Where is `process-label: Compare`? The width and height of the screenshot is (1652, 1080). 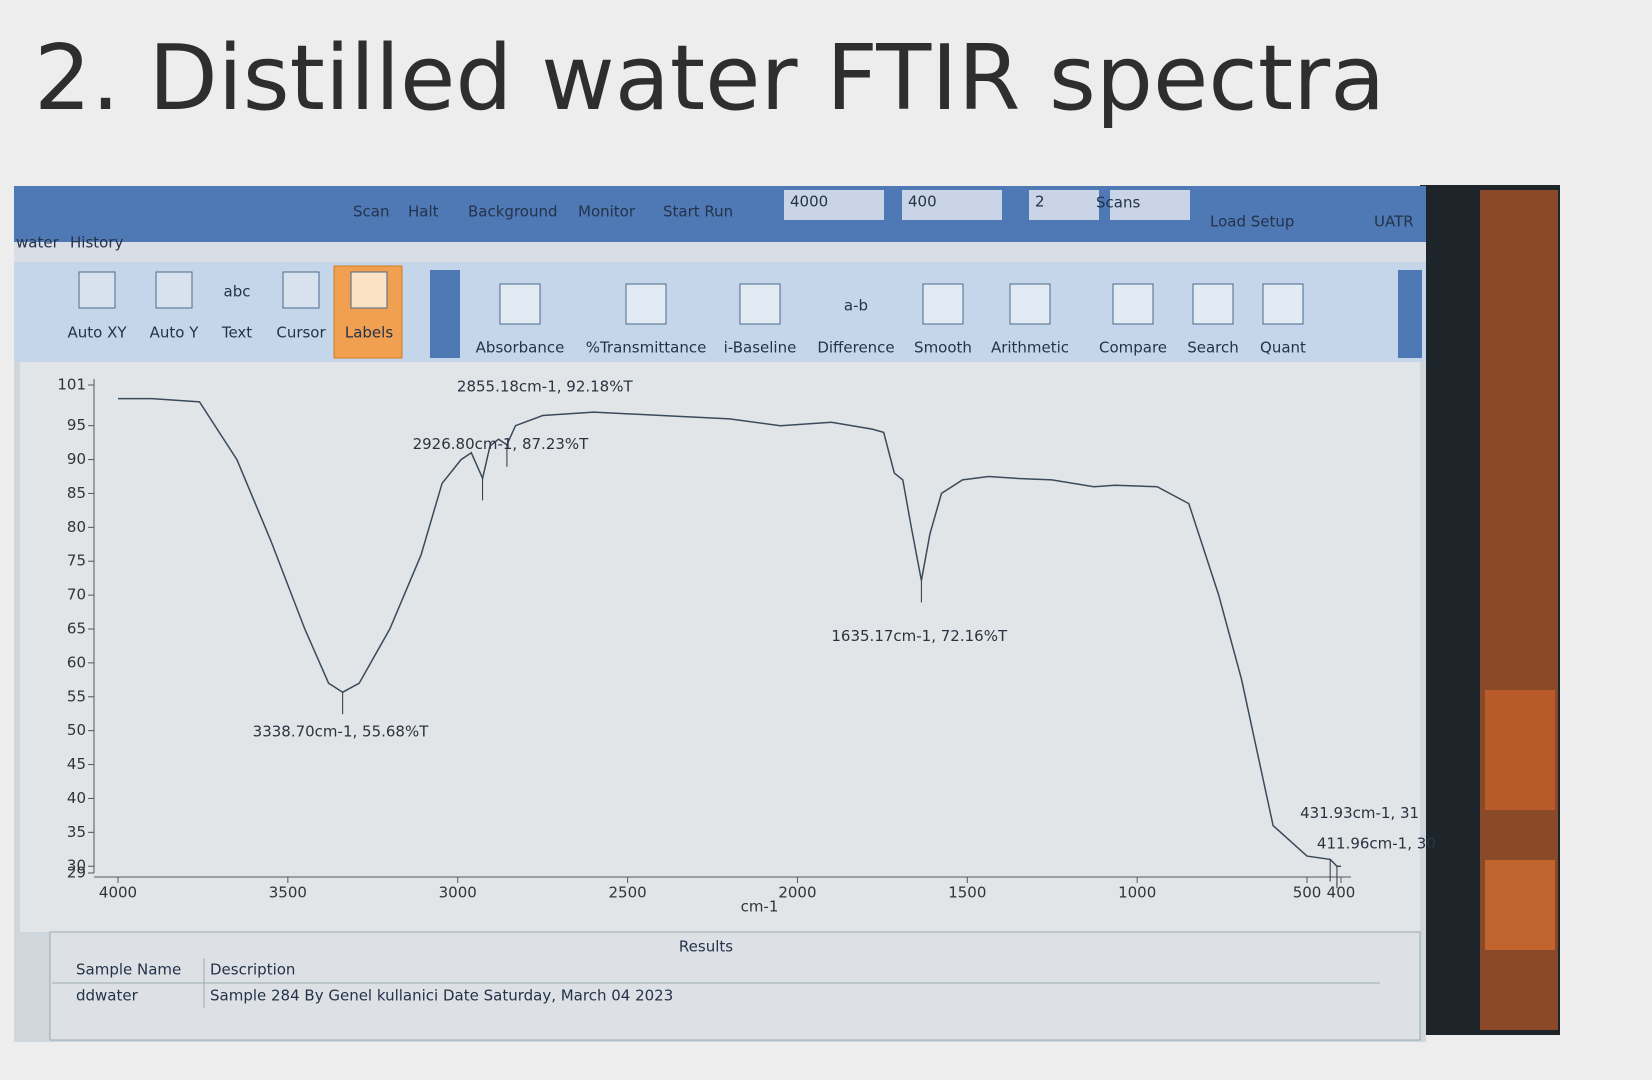 process-label: Compare is located at coordinates (1133, 348).